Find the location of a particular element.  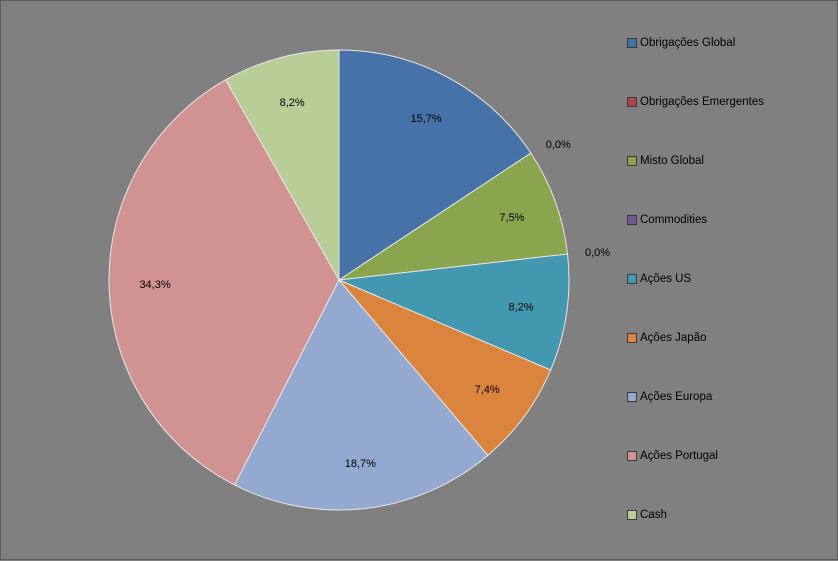

legend-label: Ações Europa is located at coordinates (676, 397).